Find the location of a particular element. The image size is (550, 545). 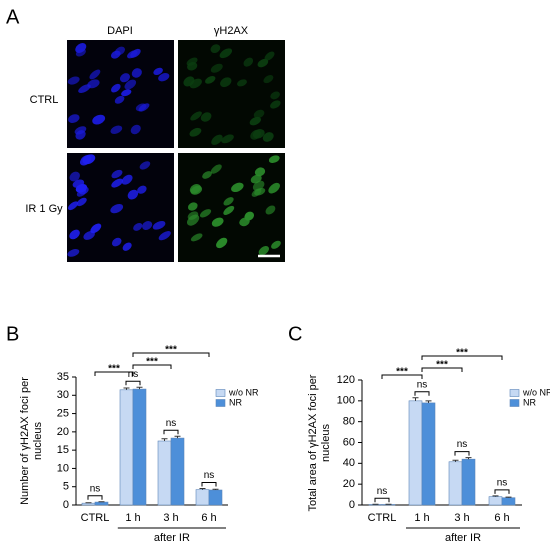

x-tick-label: 1 h is located at coordinates (421, 518).